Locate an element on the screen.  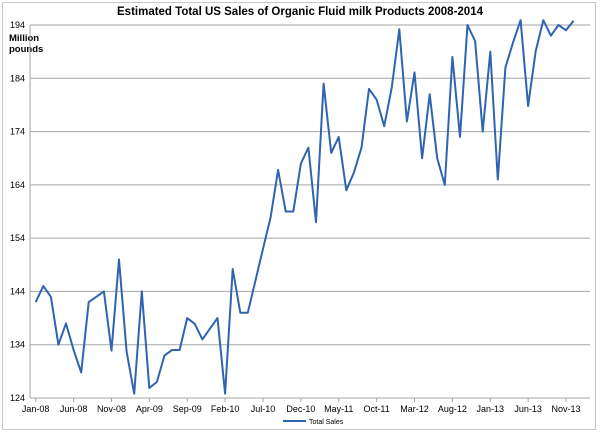
x-tick-label: Nov-13 is located at coordinates (566, 409).